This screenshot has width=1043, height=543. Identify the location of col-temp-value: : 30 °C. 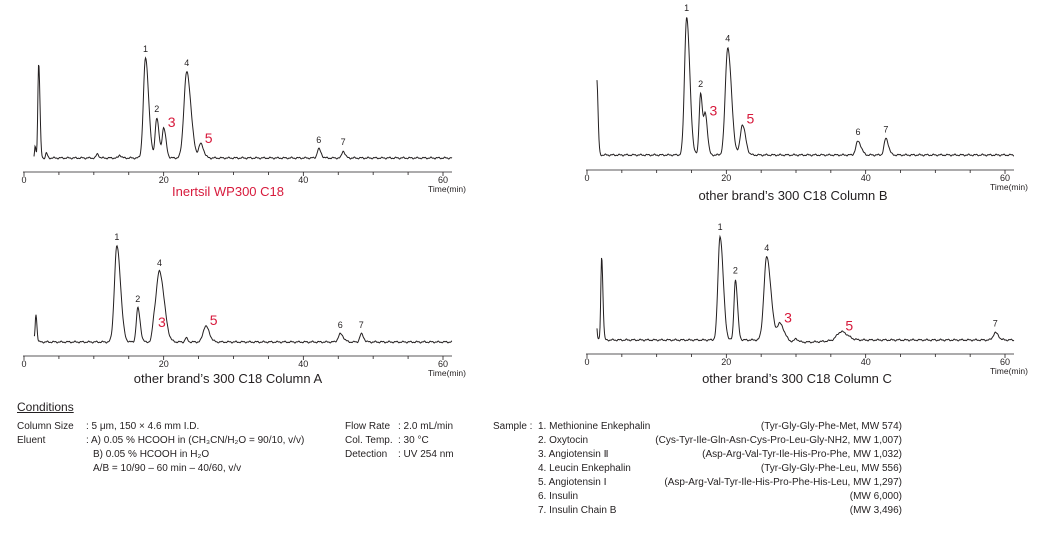
(413, 440).